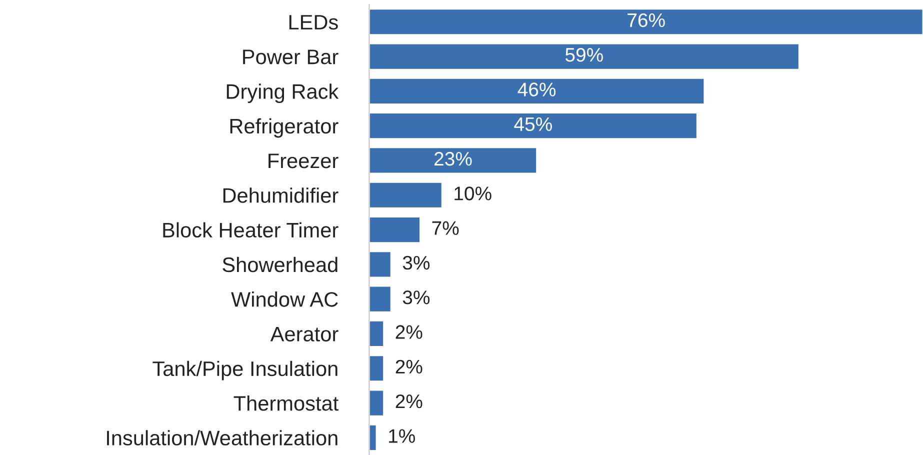 The width and height of the screenshot is (923, 455). What do you see at coordinates (245, 370) in the screenshot?
I see `y-tick-label: Tank/Pipe Insulation` at bounding box center [245, 370].